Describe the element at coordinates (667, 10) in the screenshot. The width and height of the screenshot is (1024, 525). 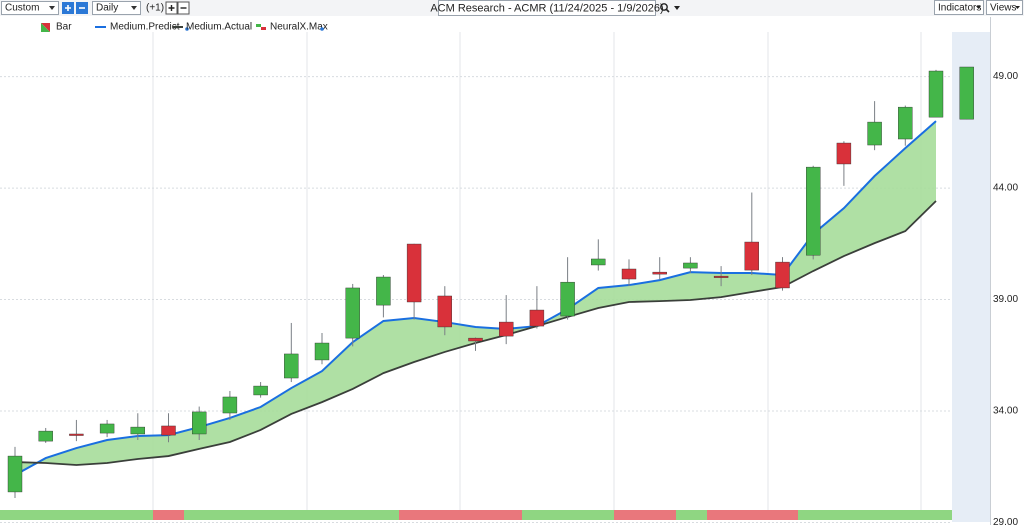
I see `search-icon-handle` at that location.